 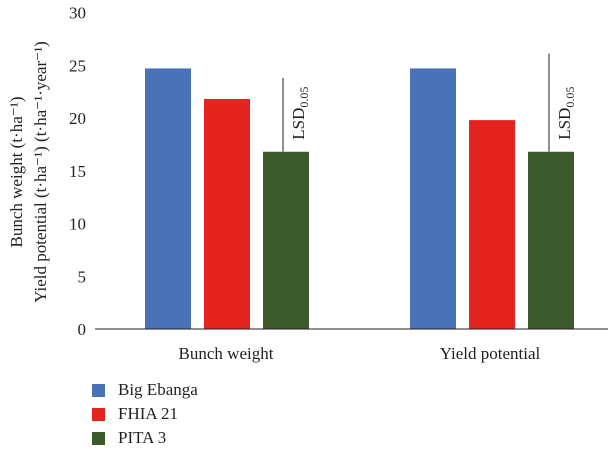 I want to click on y-tick-label: 0, so click(x=82, y=329).